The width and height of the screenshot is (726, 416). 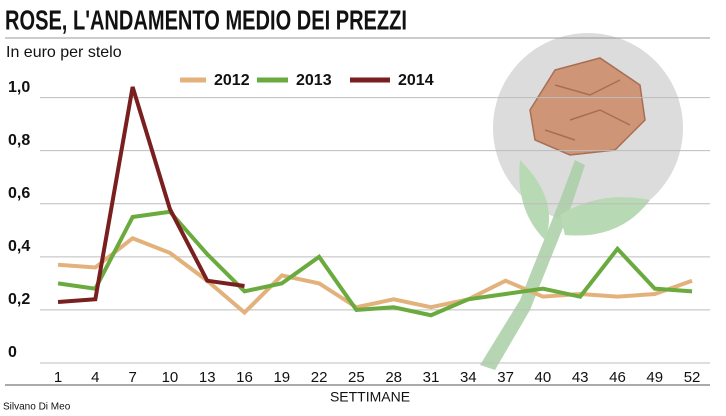 What do you see at coordinates (617, 377) in the screenshot?
I see `x-tick-label: 46` at bounding box center [617, 377].